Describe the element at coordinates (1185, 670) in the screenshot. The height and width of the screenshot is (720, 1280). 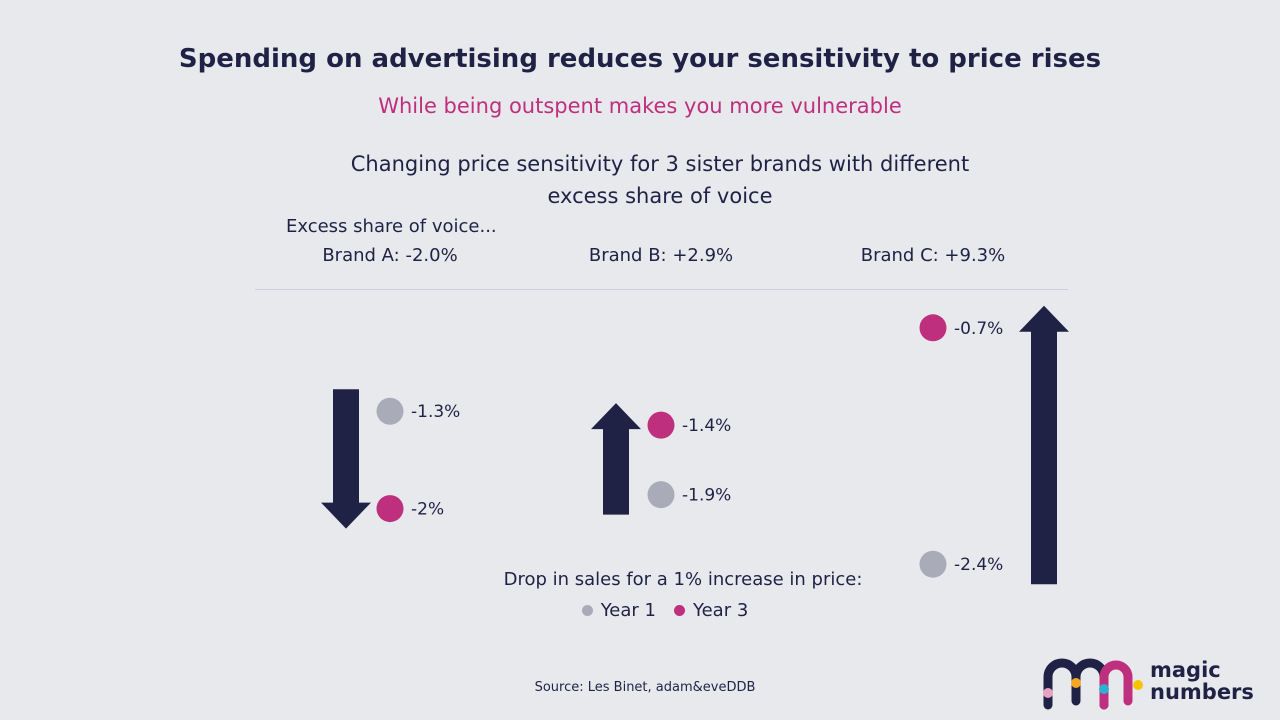
I see `logo-text-line-1: magic` at that location.